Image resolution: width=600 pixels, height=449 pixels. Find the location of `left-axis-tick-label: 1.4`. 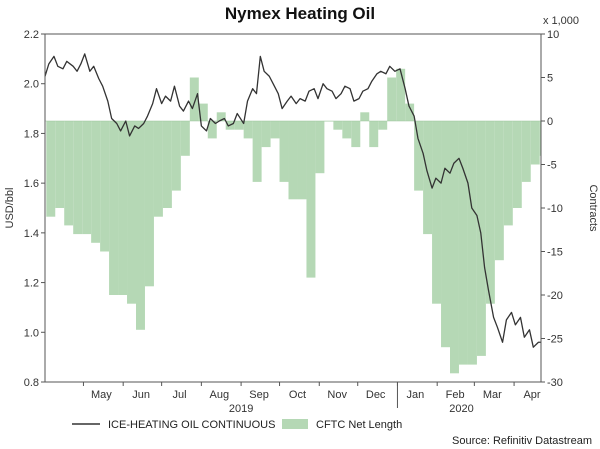

left-axis-tick-label: 1.4 is located at coordinates (31, 234).